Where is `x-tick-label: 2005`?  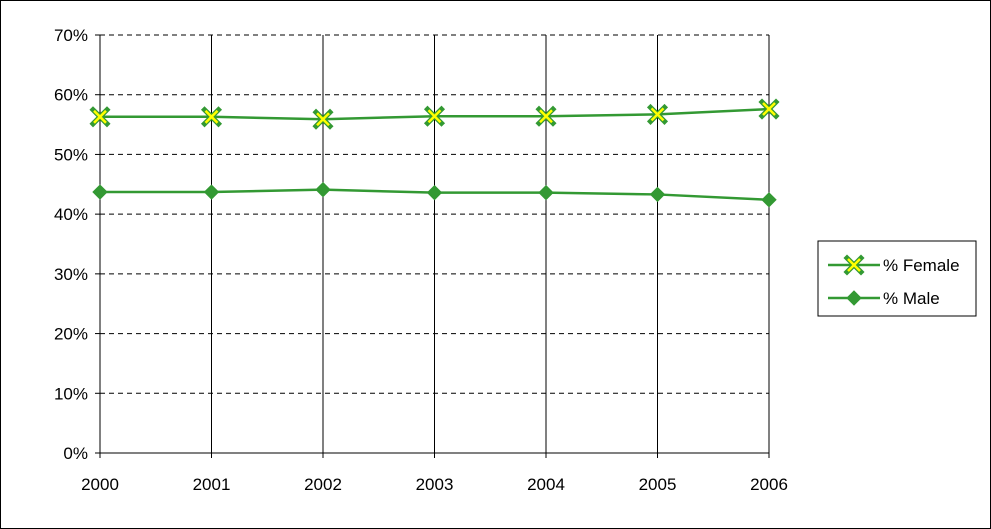 x-tick-label: 2005 is located at coordinates (658, 484).